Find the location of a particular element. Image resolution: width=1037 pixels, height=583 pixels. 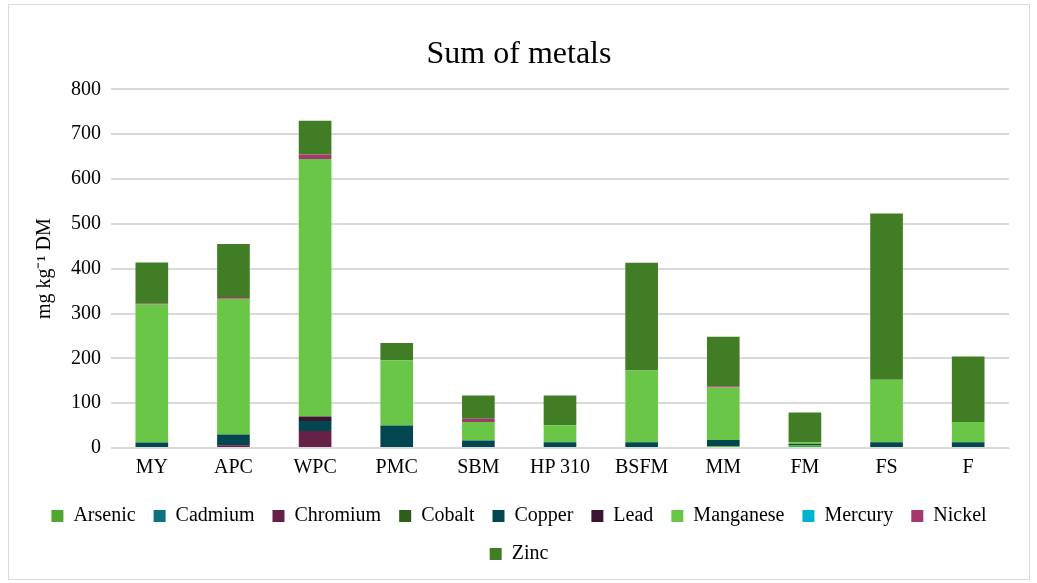

legend-label: Lead is located at coordinates (633, 514).